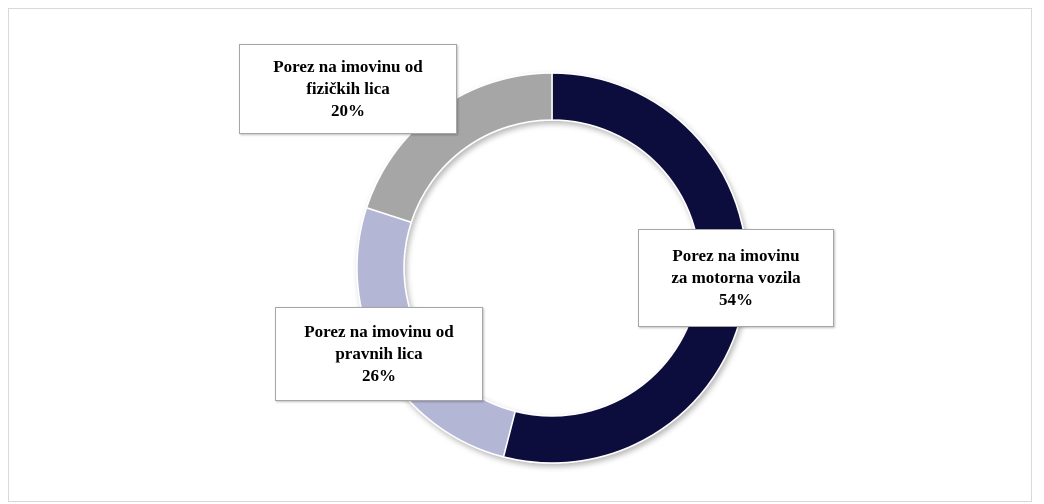  What do you see at coordinates (736, 299) in the screenshot?
I see `slice-value-label: 54%` at bounding box center [736, 299].